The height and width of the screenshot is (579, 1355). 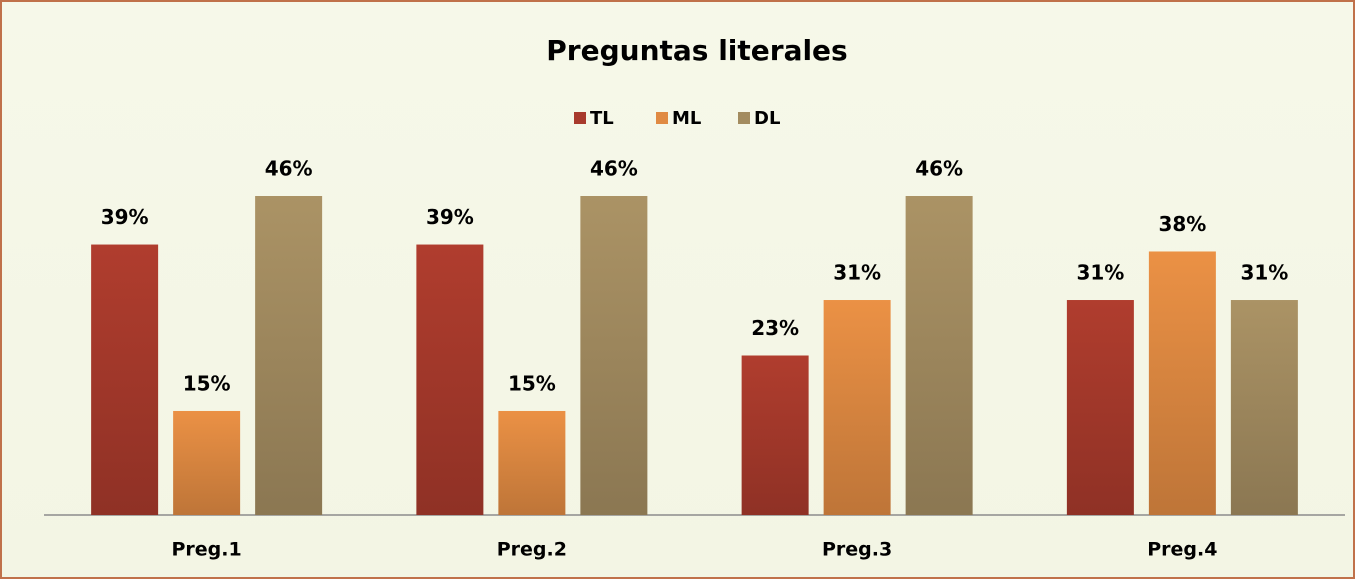 What do you see at coordinates (207, 550) in the screenshot?
I see `x-tick-label: Preg.1` at bounding box center [207, 550].